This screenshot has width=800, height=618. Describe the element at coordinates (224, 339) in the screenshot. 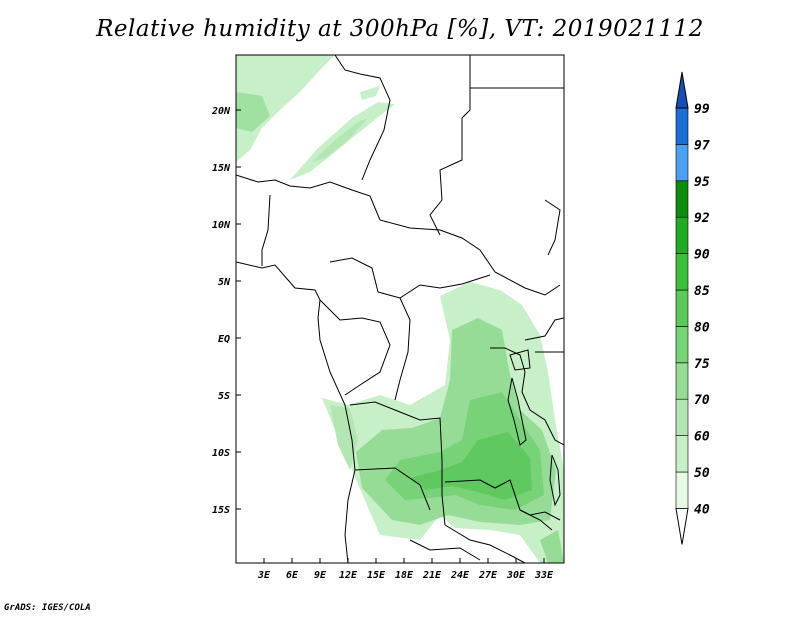

I see `lat-label: EQ` at that location.